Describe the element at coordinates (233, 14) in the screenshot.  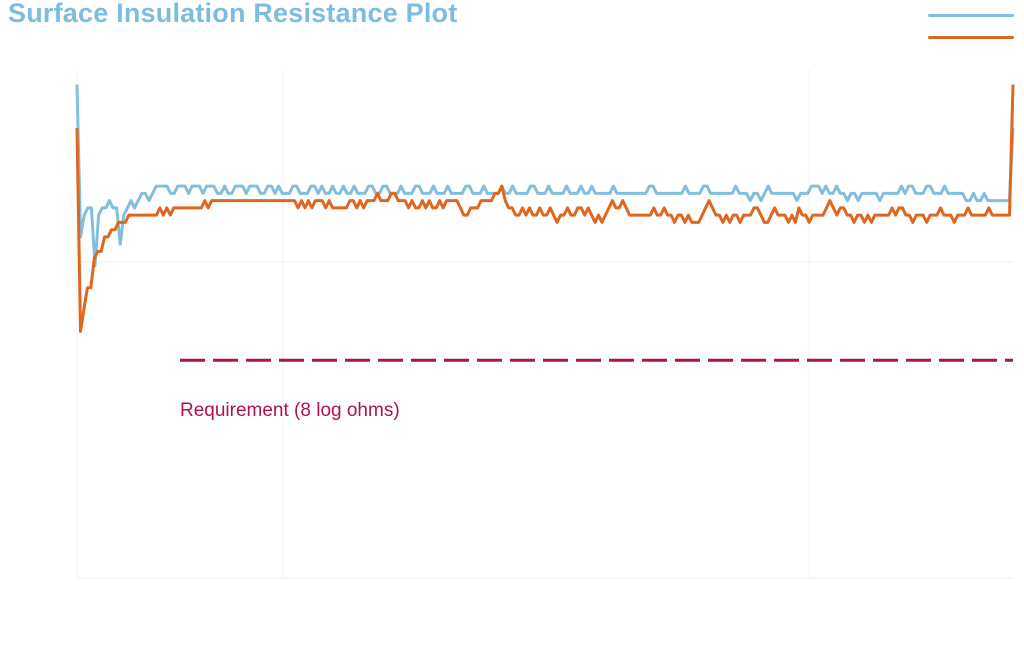
I see `chart-title: Surface Insulation Resistance Plot` at that location.